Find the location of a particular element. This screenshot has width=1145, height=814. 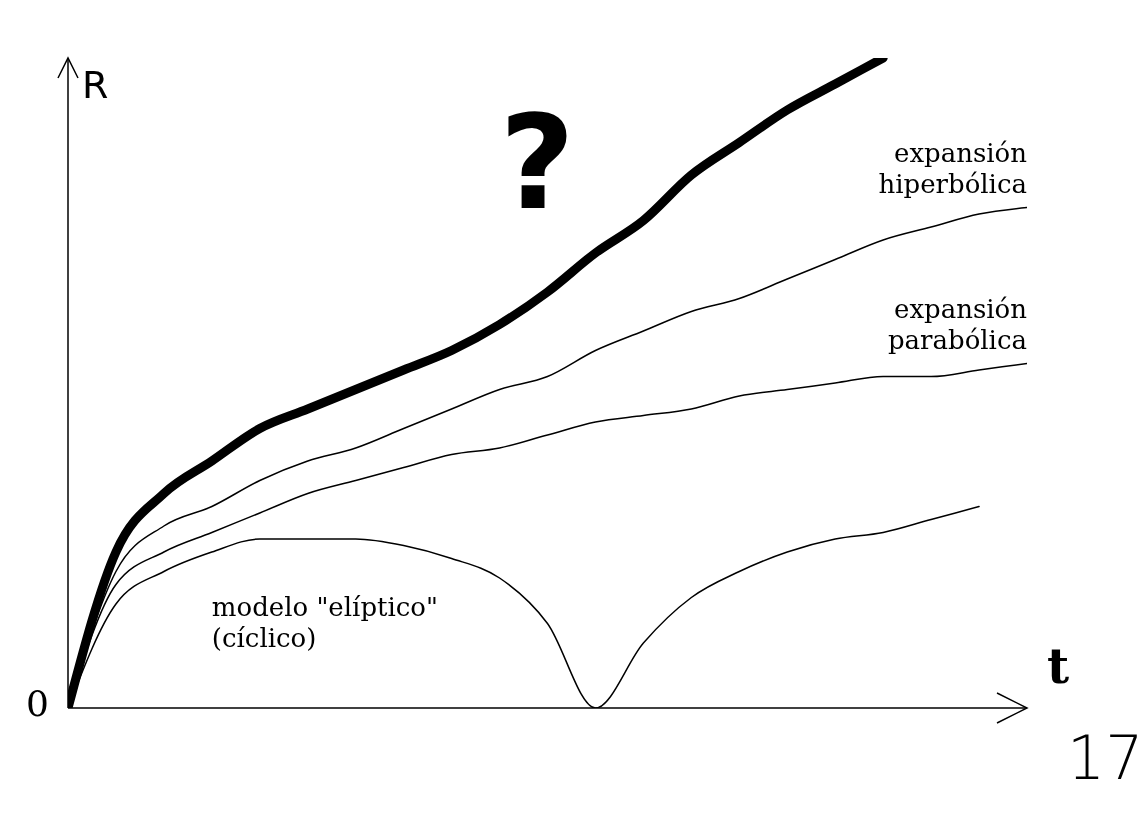

text: 0 is located at coordinates (37, 703).